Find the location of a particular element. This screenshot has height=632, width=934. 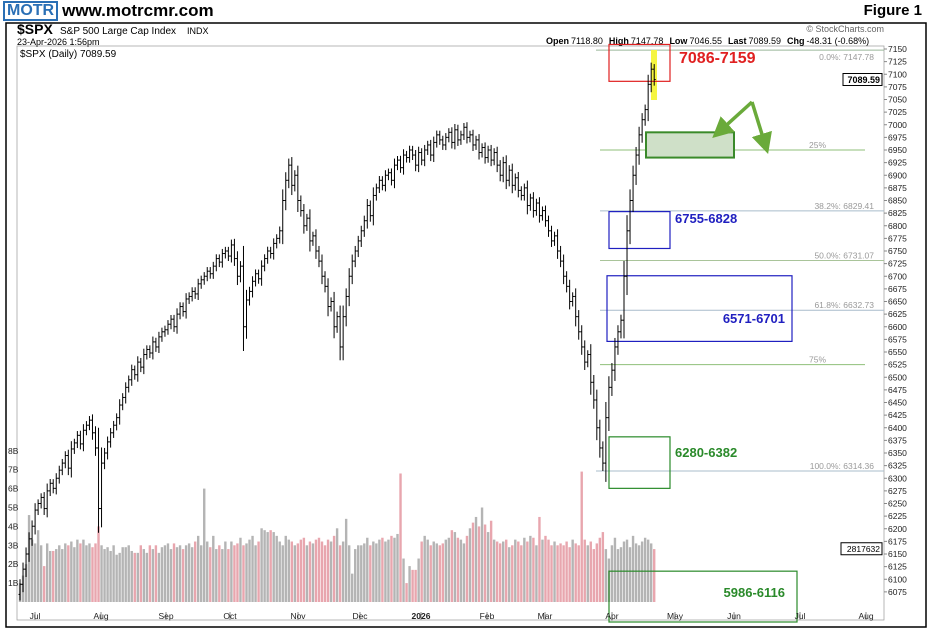

fib-label: 25% is located at coordinates (817, 145).